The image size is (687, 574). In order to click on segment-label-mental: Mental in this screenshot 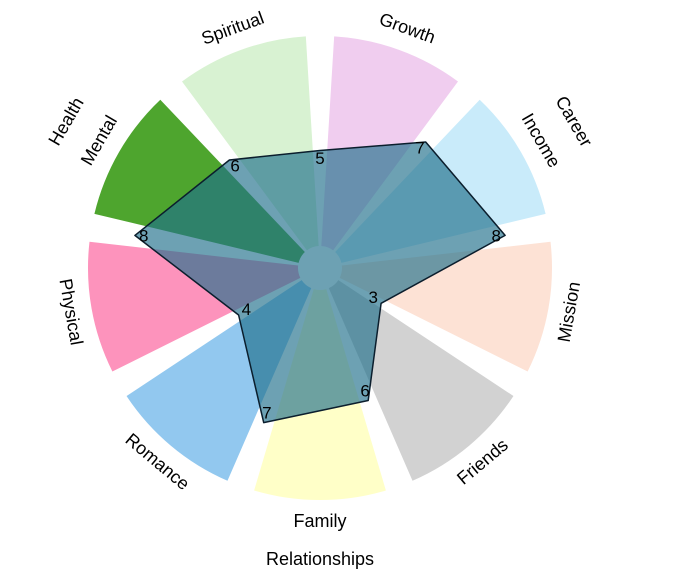, I will do `click(99, 140)`.